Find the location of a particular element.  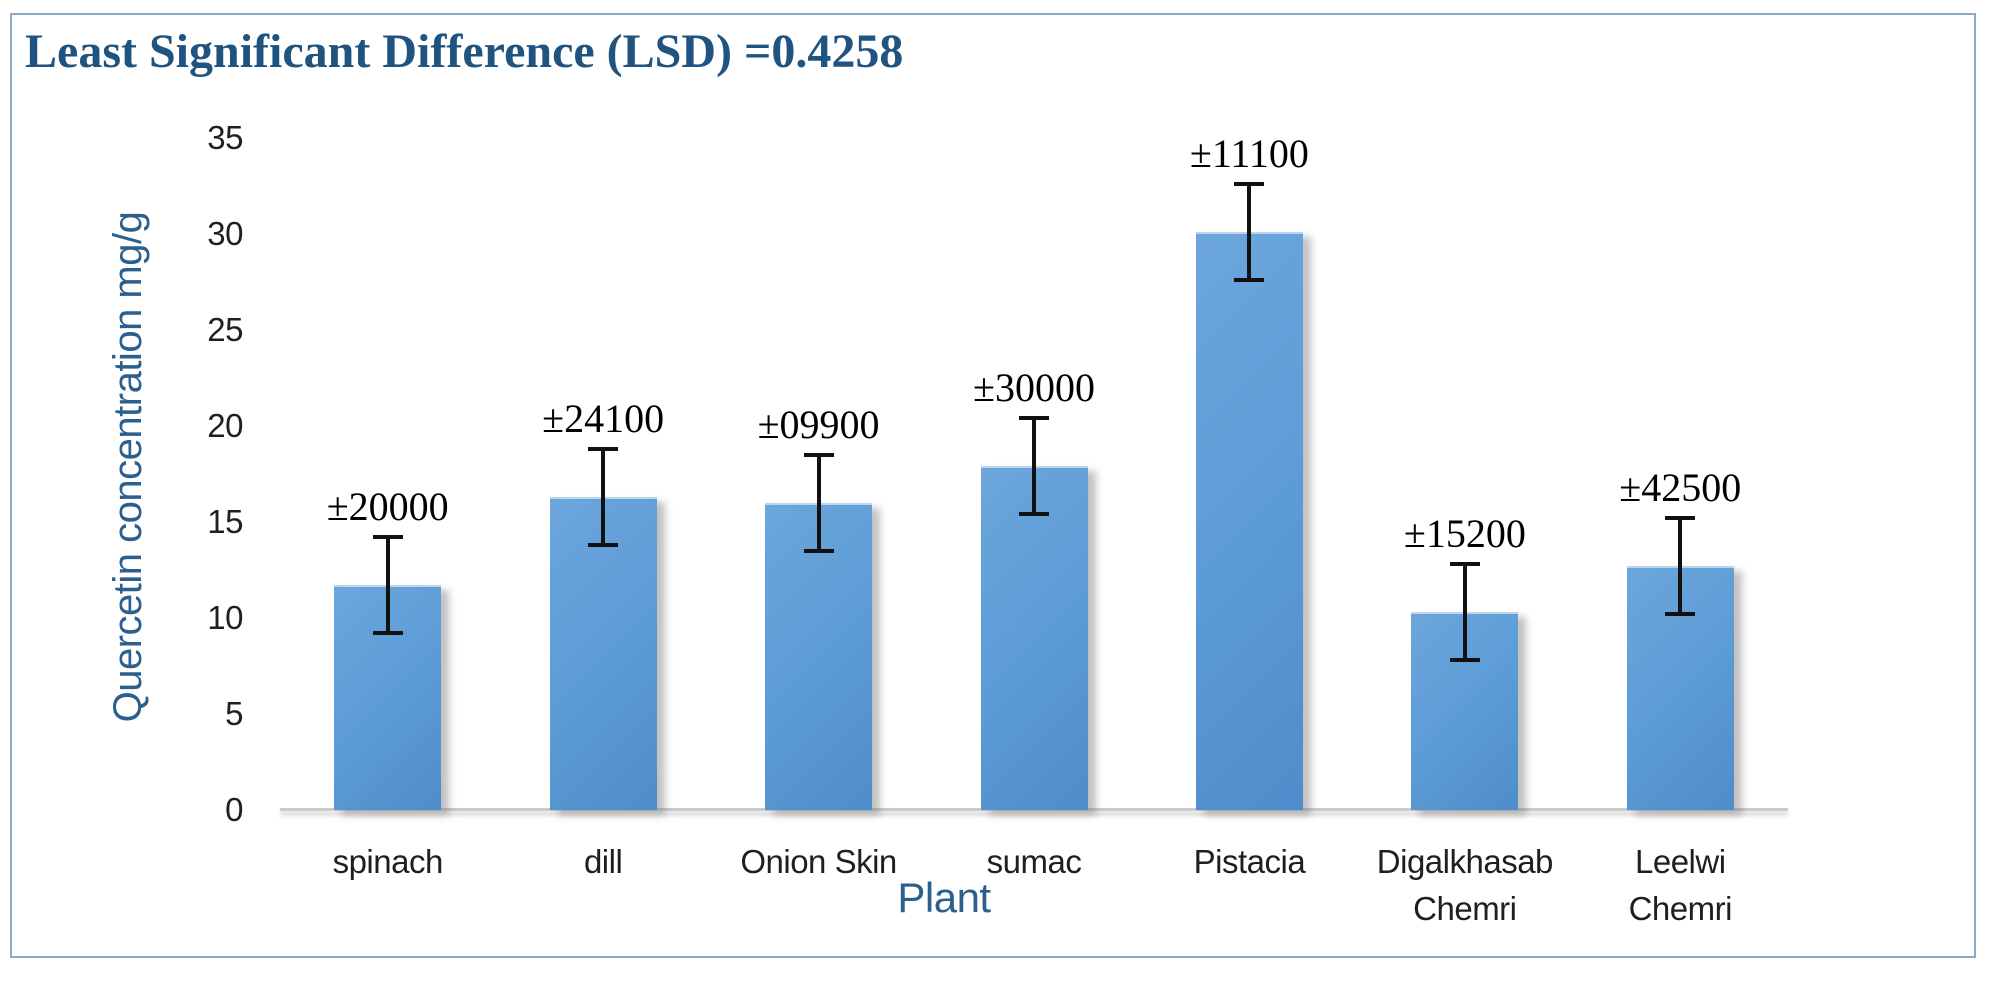

error-bar-onion-skin is located at coordinates (818, 502).